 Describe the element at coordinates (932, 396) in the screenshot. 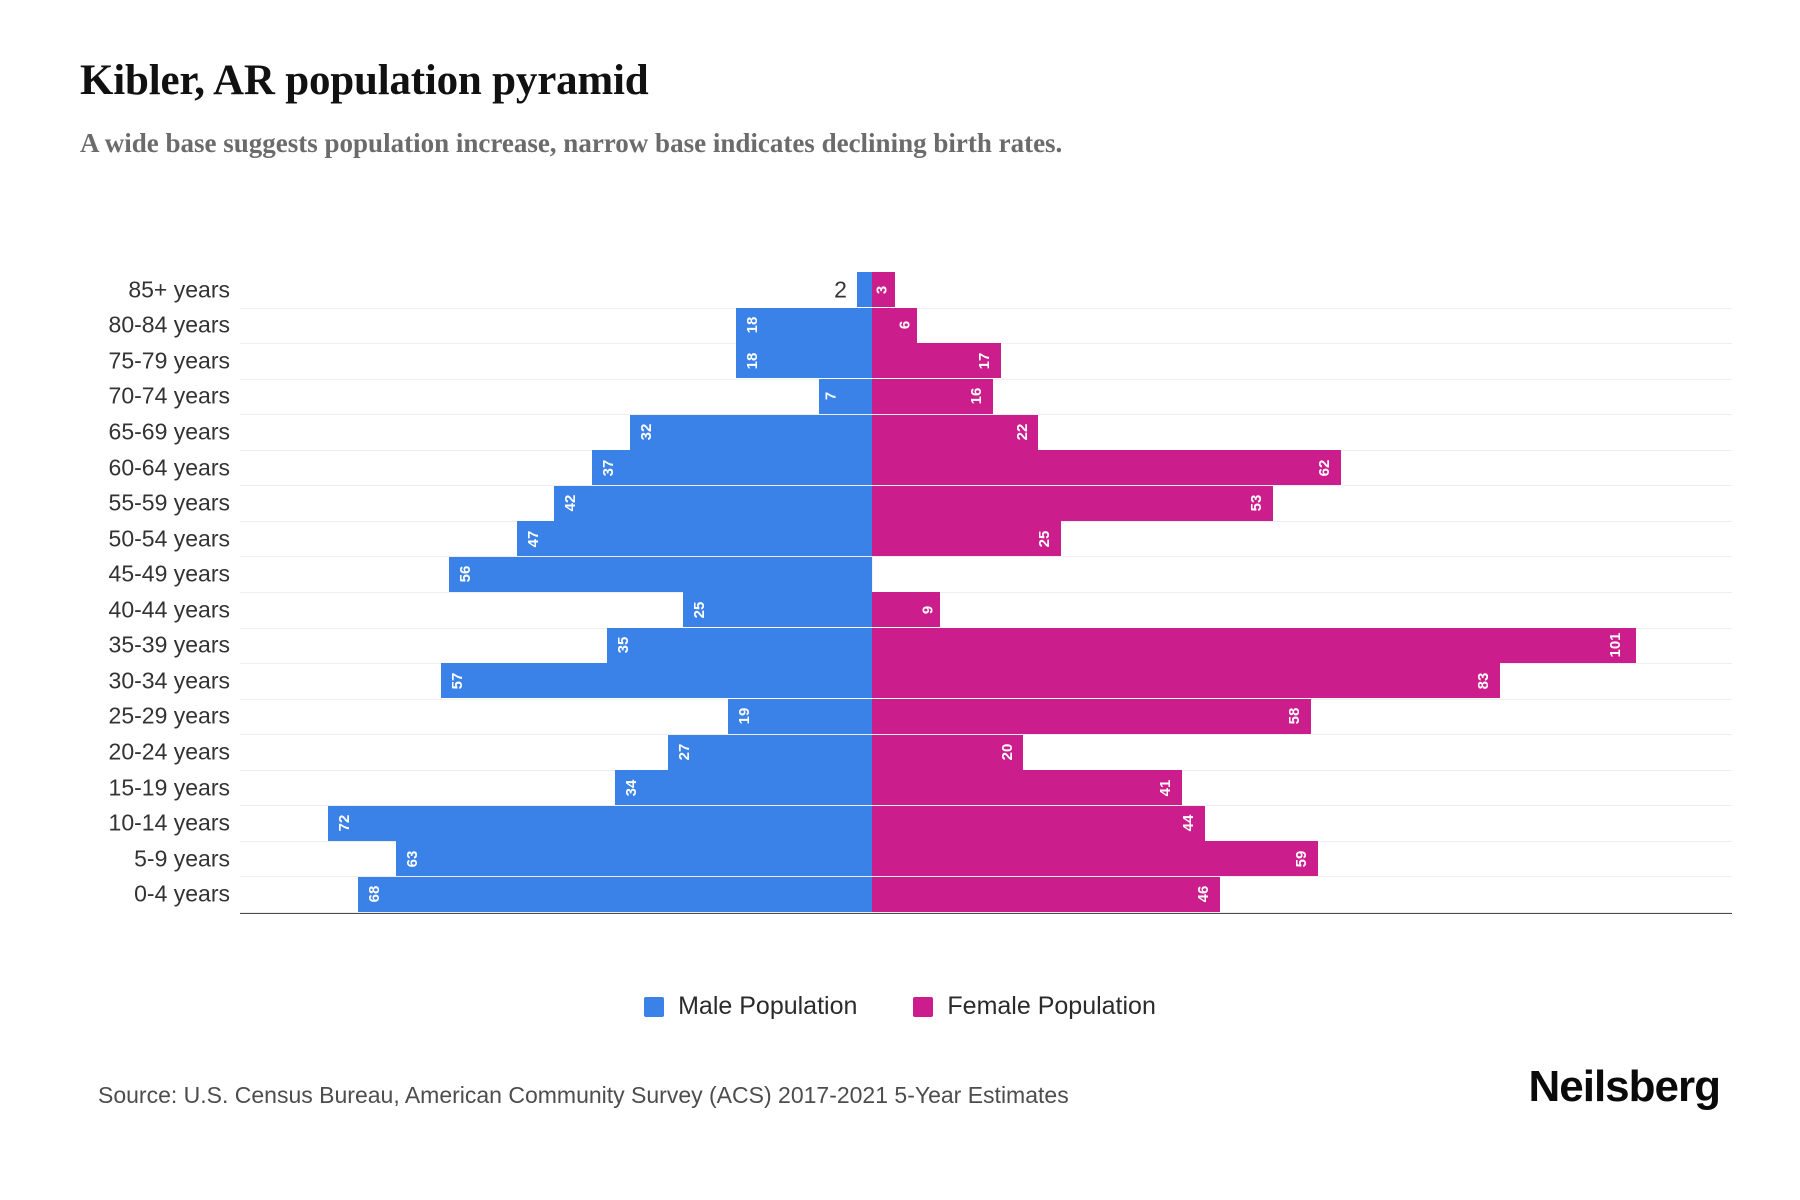

I see `bar-female: 16` at that location.